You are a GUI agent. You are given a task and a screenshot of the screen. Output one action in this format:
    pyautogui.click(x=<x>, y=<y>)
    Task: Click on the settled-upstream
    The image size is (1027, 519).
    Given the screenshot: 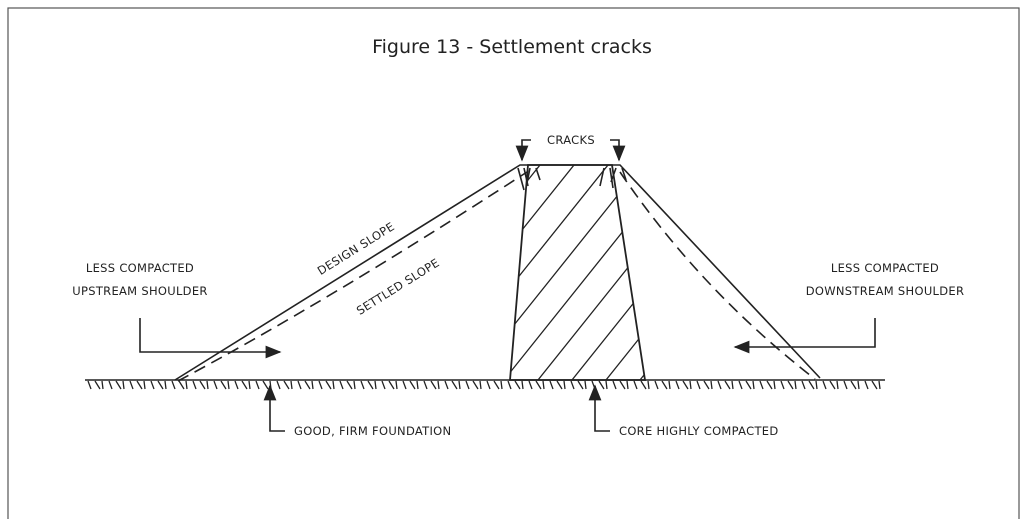 What is the action you would take?
    pyautogui.click(x=352, y=276)
    